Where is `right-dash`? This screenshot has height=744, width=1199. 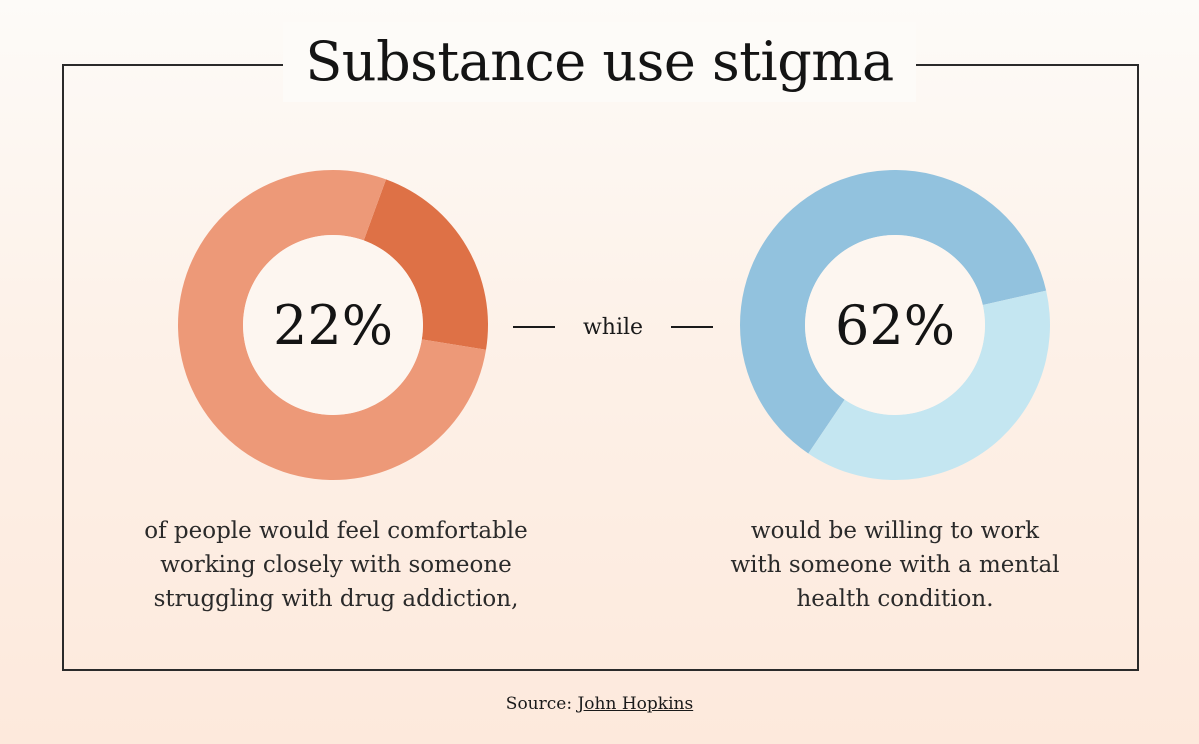 right-dash is located at coordinates (692, 327).